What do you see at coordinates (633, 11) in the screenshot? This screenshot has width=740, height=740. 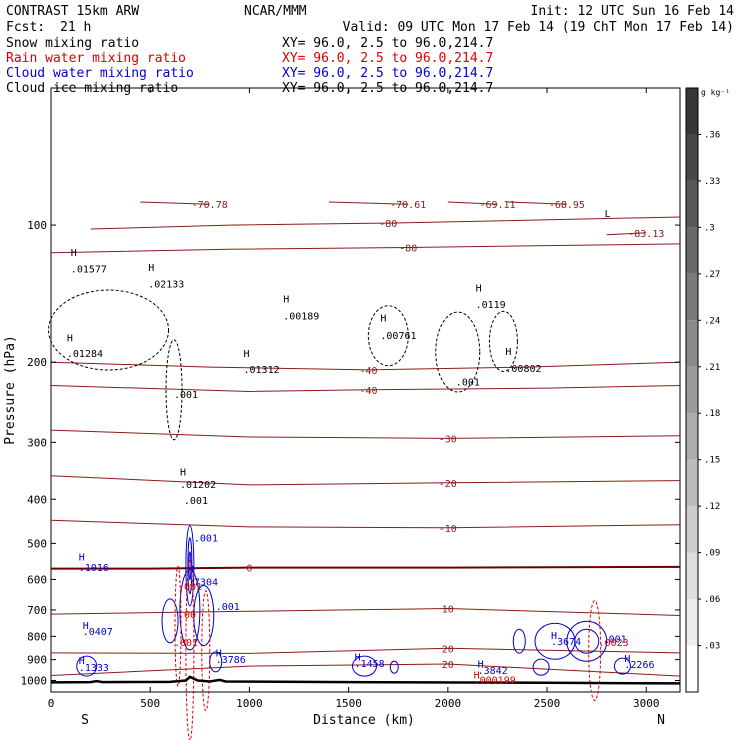 I see `init-time: Init: 12 UTC Sun 16 Feb 14` at bounding box center [633, 11].